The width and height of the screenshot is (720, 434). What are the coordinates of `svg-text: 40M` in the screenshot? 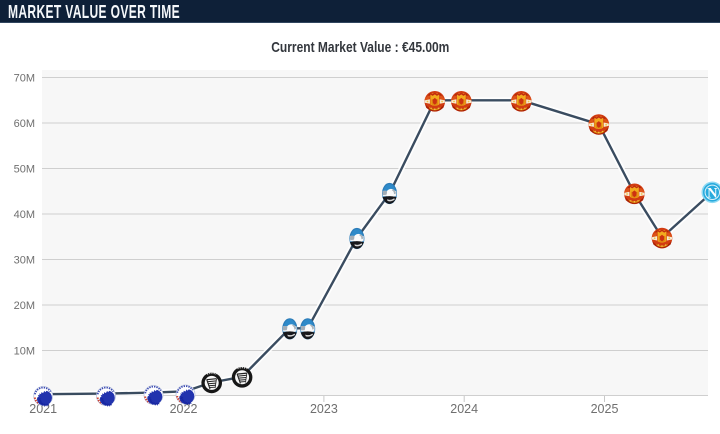 It's located at (24, 215).